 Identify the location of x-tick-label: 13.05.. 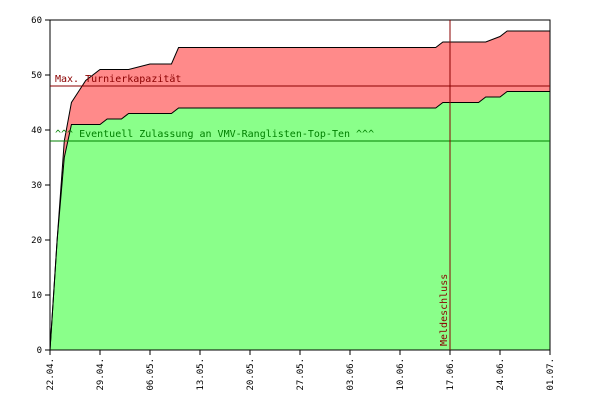
(201, 374).